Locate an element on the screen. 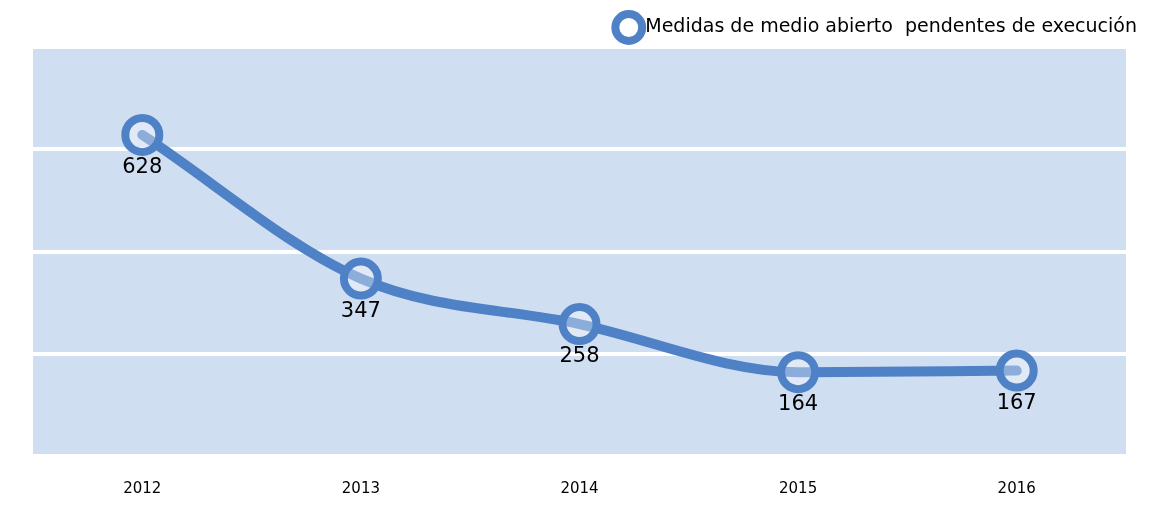  data-label: 258 is located at coordinates (579, 355).